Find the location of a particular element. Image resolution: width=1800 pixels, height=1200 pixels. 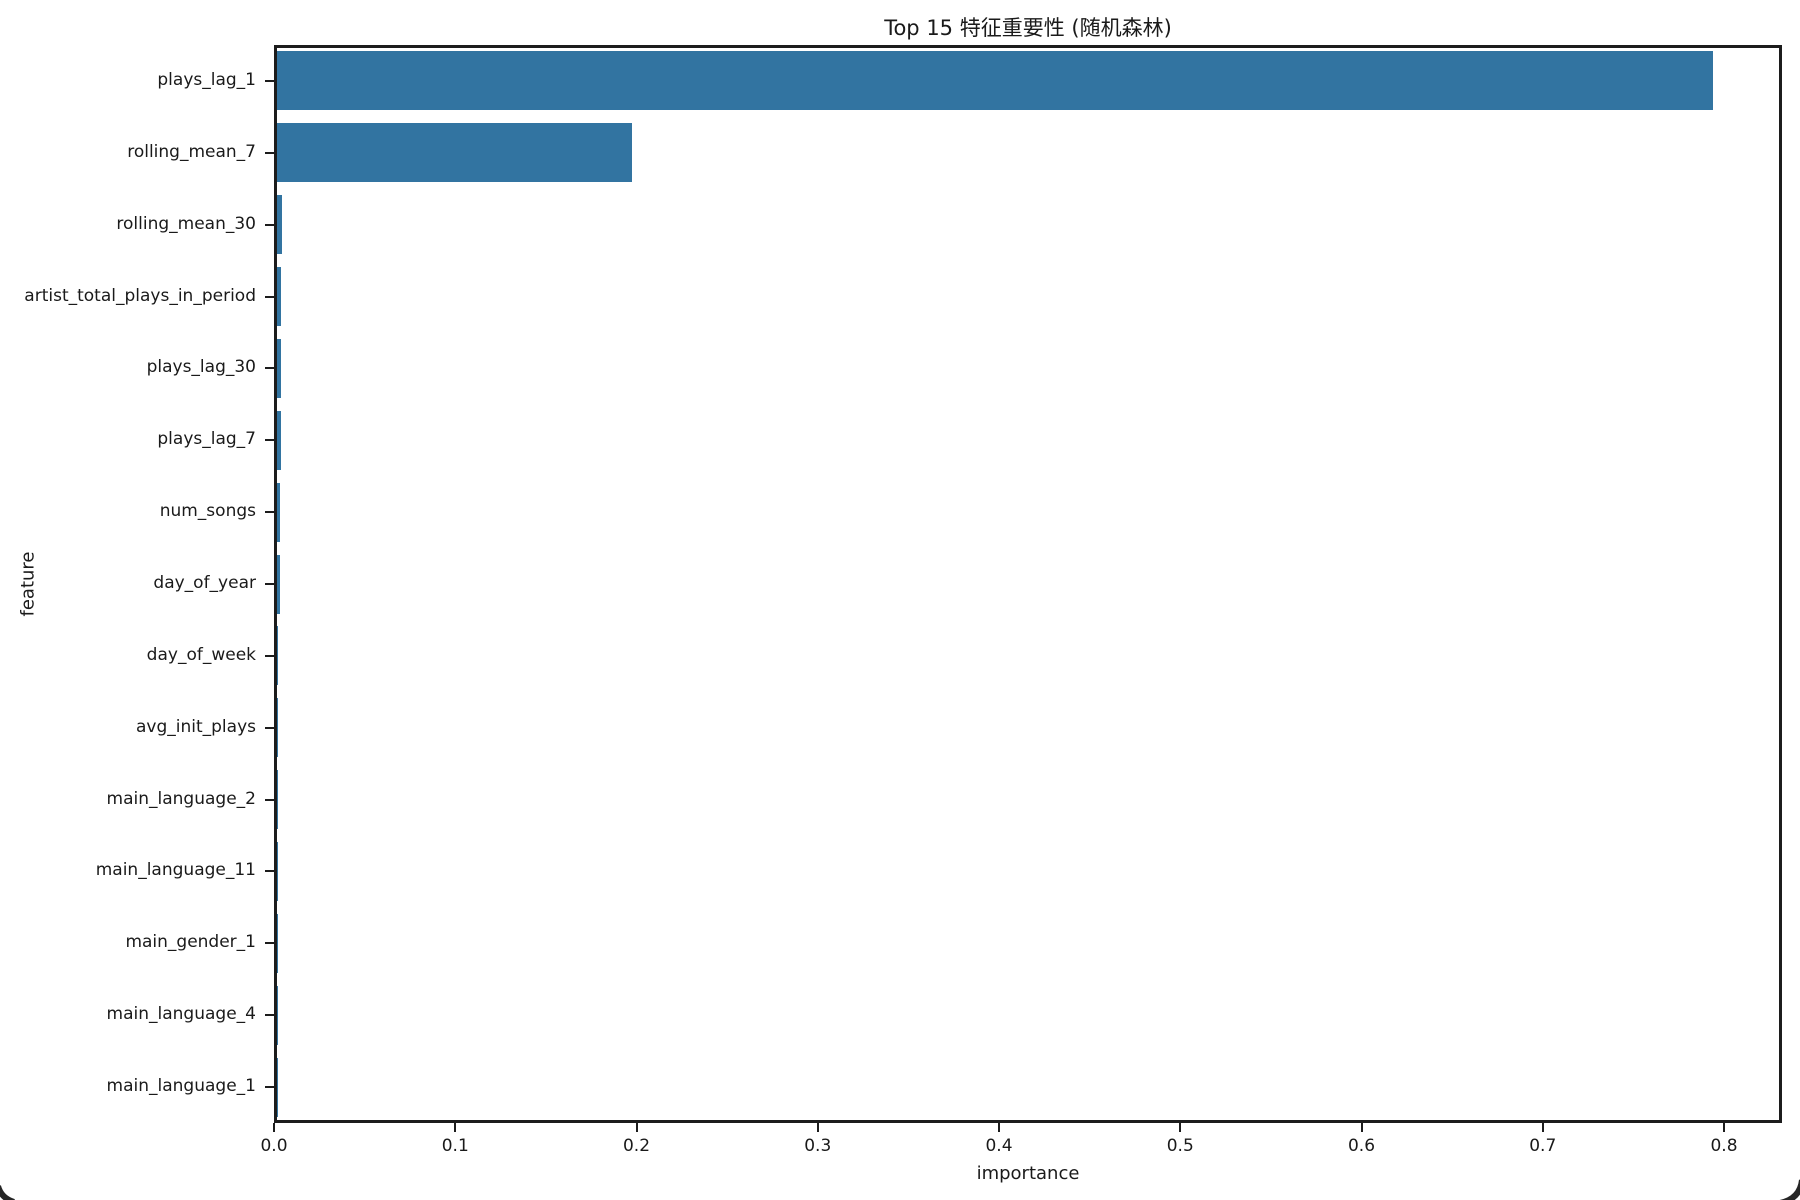

xtick-label: 0.5 is located at coordinates (1180, 1146).